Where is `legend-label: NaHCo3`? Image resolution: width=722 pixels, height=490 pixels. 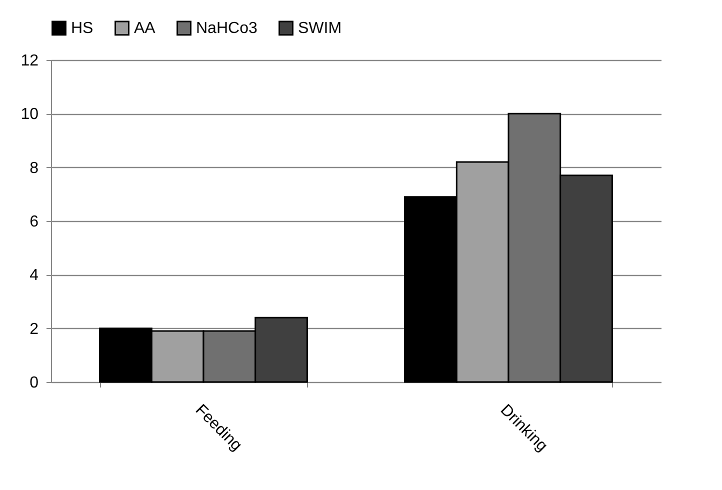 legend-label: NaHCo3 is located at coordinates (227, 29).